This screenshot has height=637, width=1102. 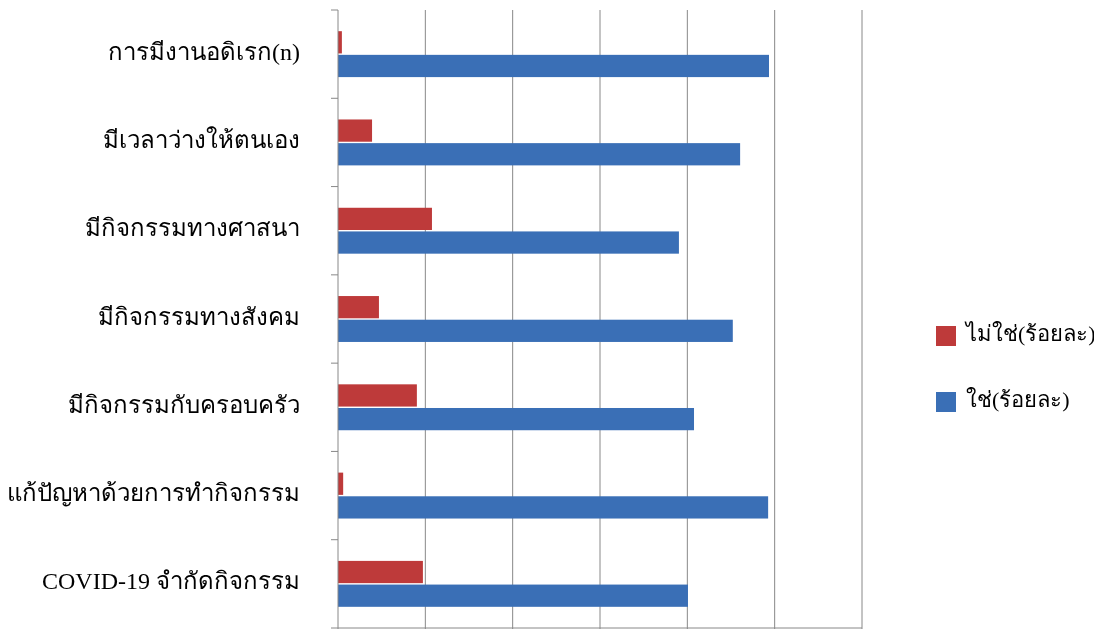 I want to click on y-tick-label: มีเวลาว่างให้ตนเอง, so click(x=201, y=139).